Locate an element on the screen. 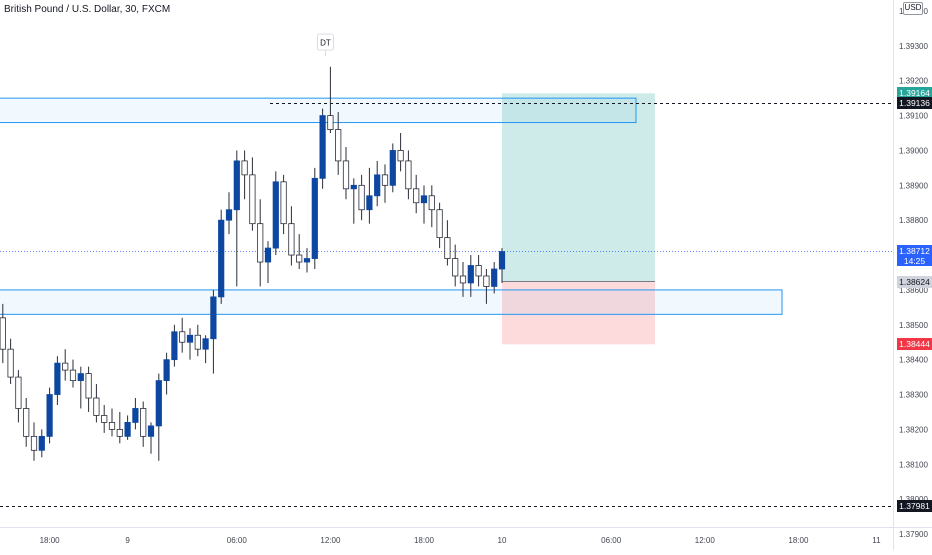 Image resolution: width=932 pixels, height=555 pixels. resistance-zone is located at coordinates (318, 110).